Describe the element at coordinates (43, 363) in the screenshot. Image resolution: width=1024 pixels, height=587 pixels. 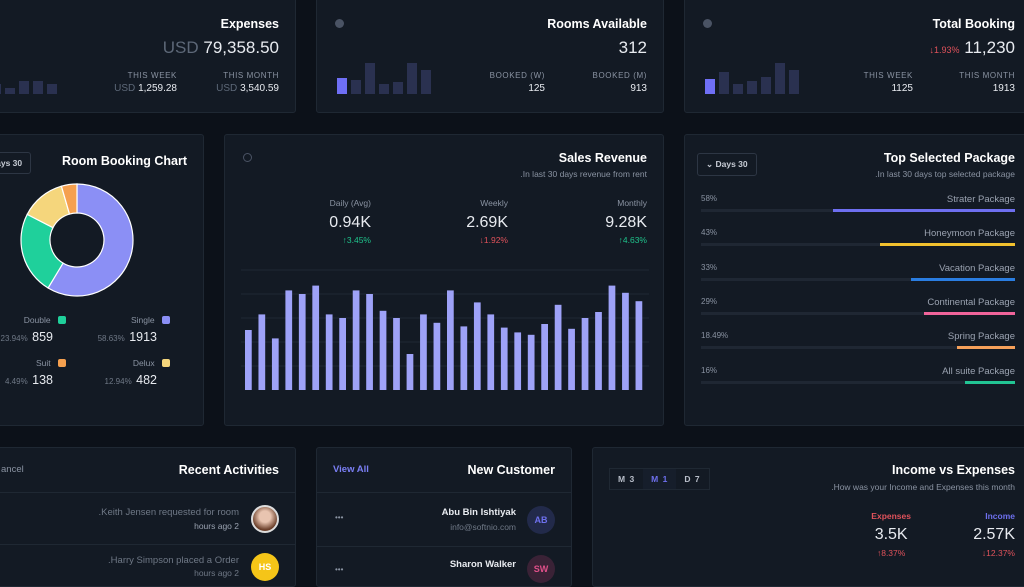
I see `legend-label: Suit` at that location.